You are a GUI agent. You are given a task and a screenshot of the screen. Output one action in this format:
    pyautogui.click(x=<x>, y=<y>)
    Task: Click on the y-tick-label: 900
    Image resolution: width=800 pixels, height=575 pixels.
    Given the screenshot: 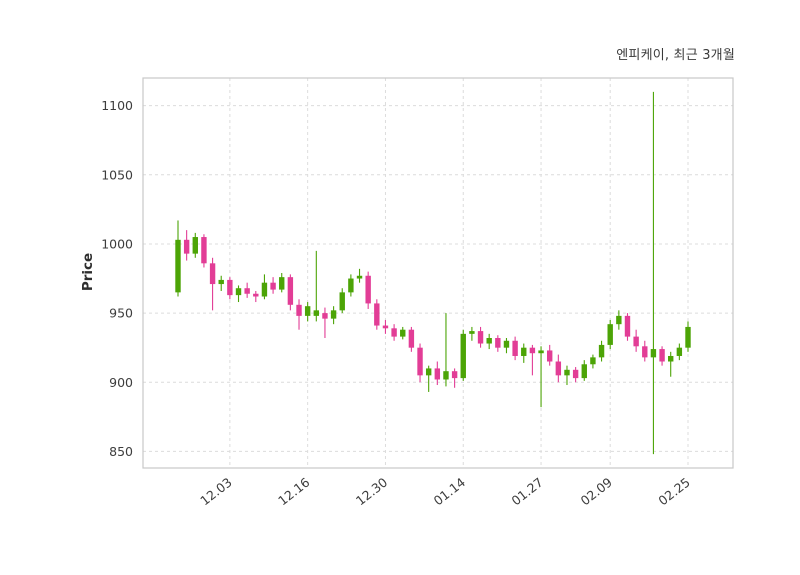 What is the action you would take?
    pyautogui.click(x=121, y=382)
    